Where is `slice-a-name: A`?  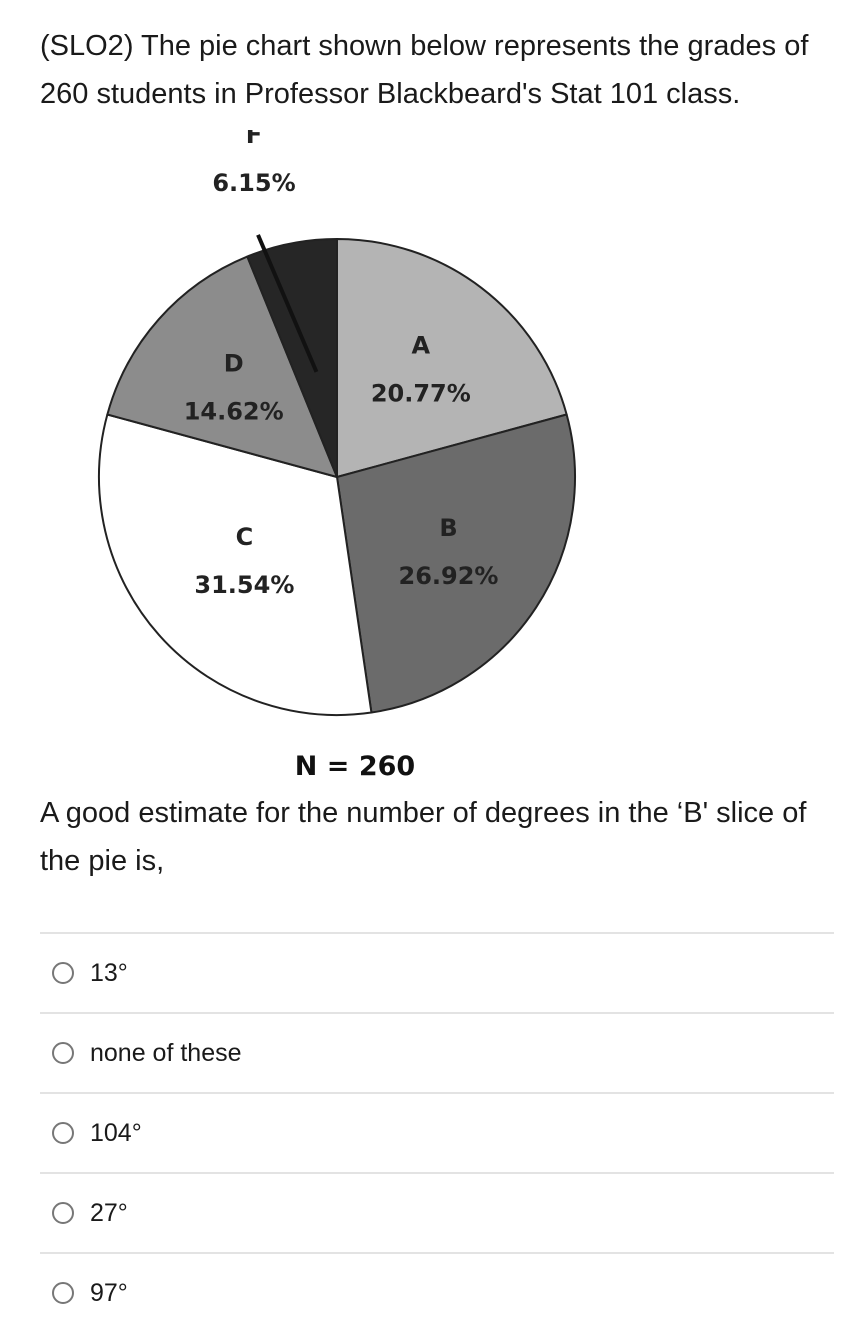
slice-a-name: A is located at coordinates (421, 345).